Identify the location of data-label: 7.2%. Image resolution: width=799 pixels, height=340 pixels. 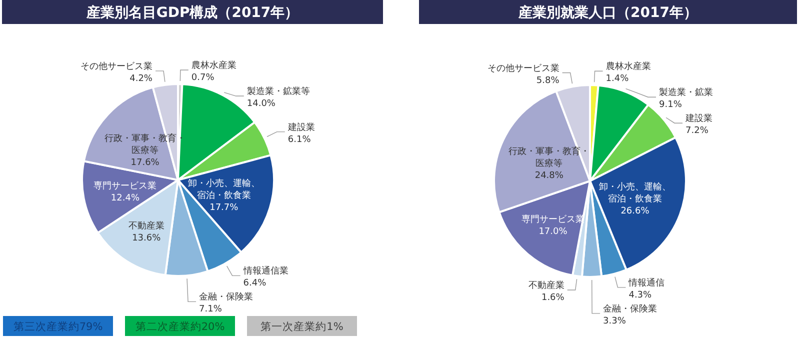
(697, 131).